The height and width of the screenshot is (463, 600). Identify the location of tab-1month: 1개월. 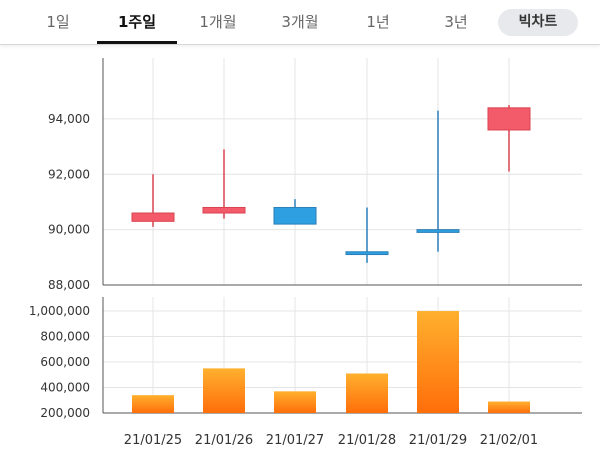
(218, 22).